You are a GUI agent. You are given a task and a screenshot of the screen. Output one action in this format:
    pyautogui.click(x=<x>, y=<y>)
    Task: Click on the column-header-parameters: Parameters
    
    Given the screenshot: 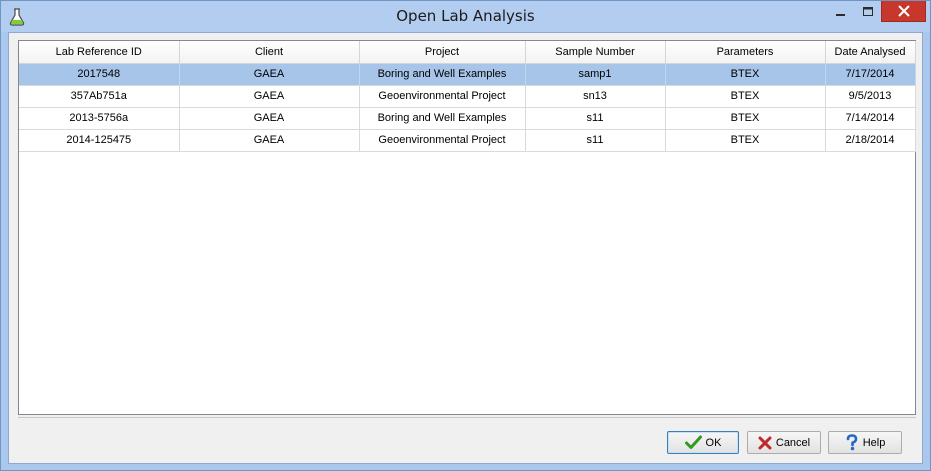 What is the action you would take?
    pyautogui.click(x=745, y=52)
    